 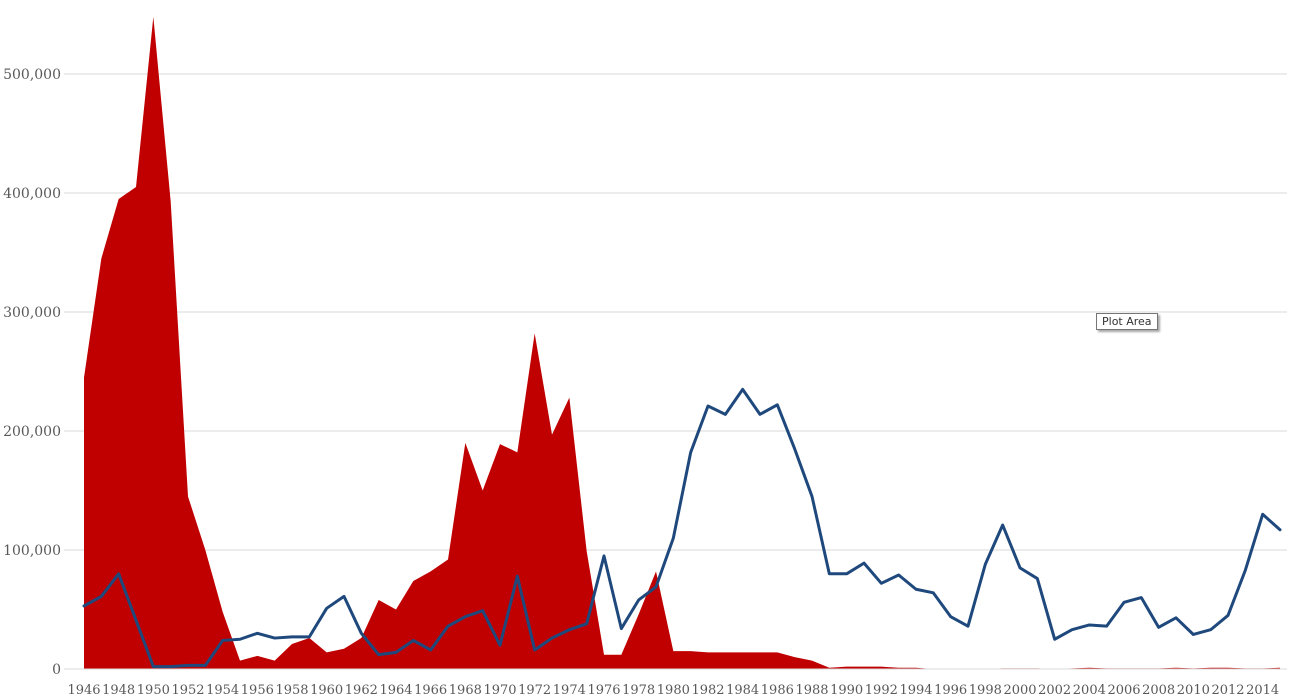 I want to click on x-tick-label: 1946, so click(x=83, y=690).